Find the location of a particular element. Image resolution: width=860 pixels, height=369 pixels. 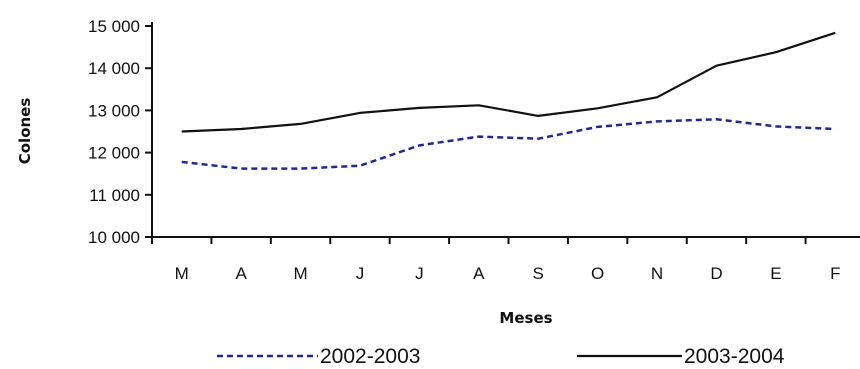

x-tick-label: N is located at coordinates (657, 273).